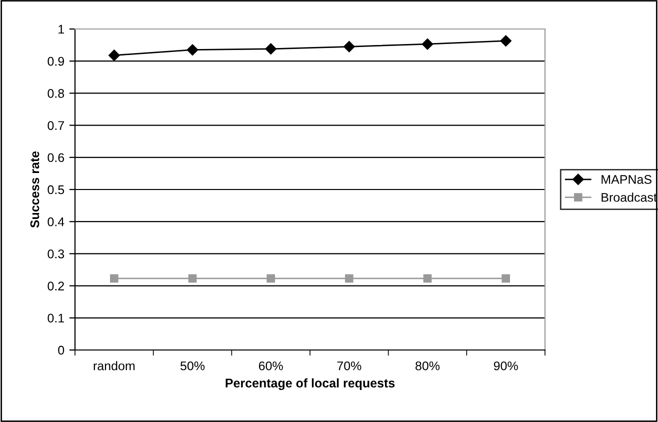  What do you see at coordinates (61, 350) in the screenshot?
I see `y-tick-label: 0` at bounding box center [61, 350].